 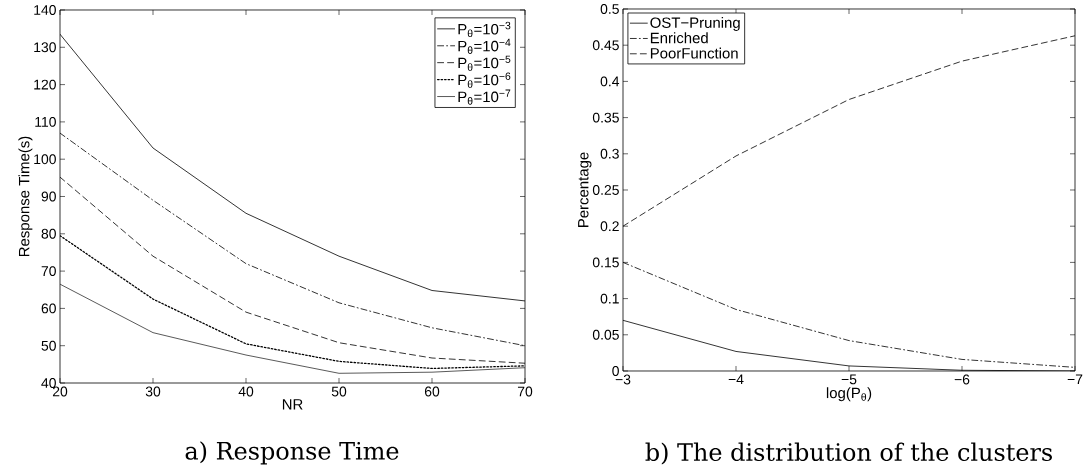 What do you see at coordinates (484, 29) in the screenshot?
I see `legend-label: P$_{θ}$=10$^{−3}$` at bounding box center [484, 29].